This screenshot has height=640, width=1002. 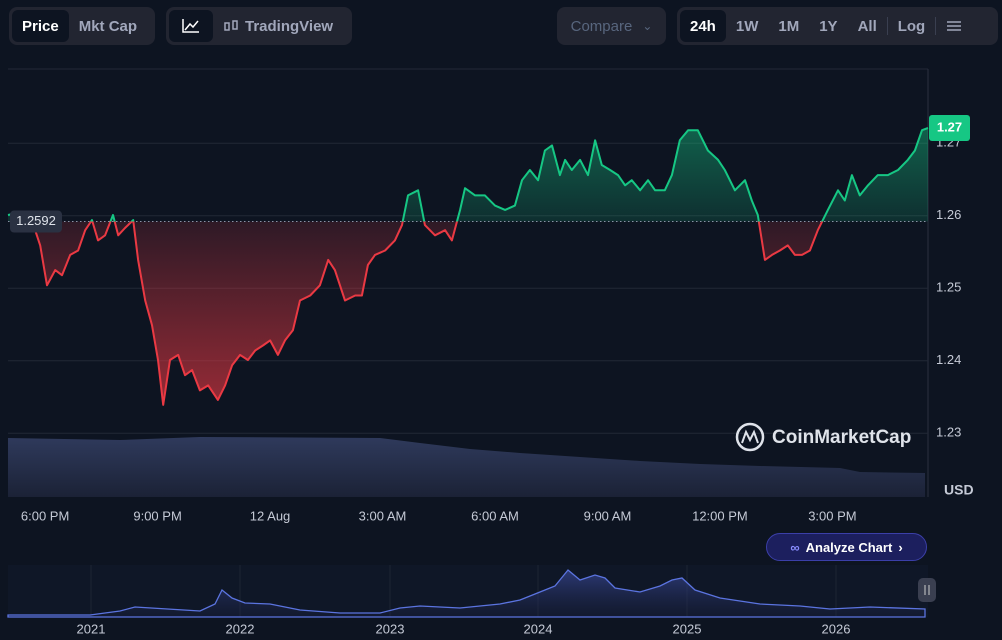 What do you see at coordinates (108, 26) in the screenshot?
I see `mkt-cap-tab: Mkt Cap` at bounding box center [108, 26].